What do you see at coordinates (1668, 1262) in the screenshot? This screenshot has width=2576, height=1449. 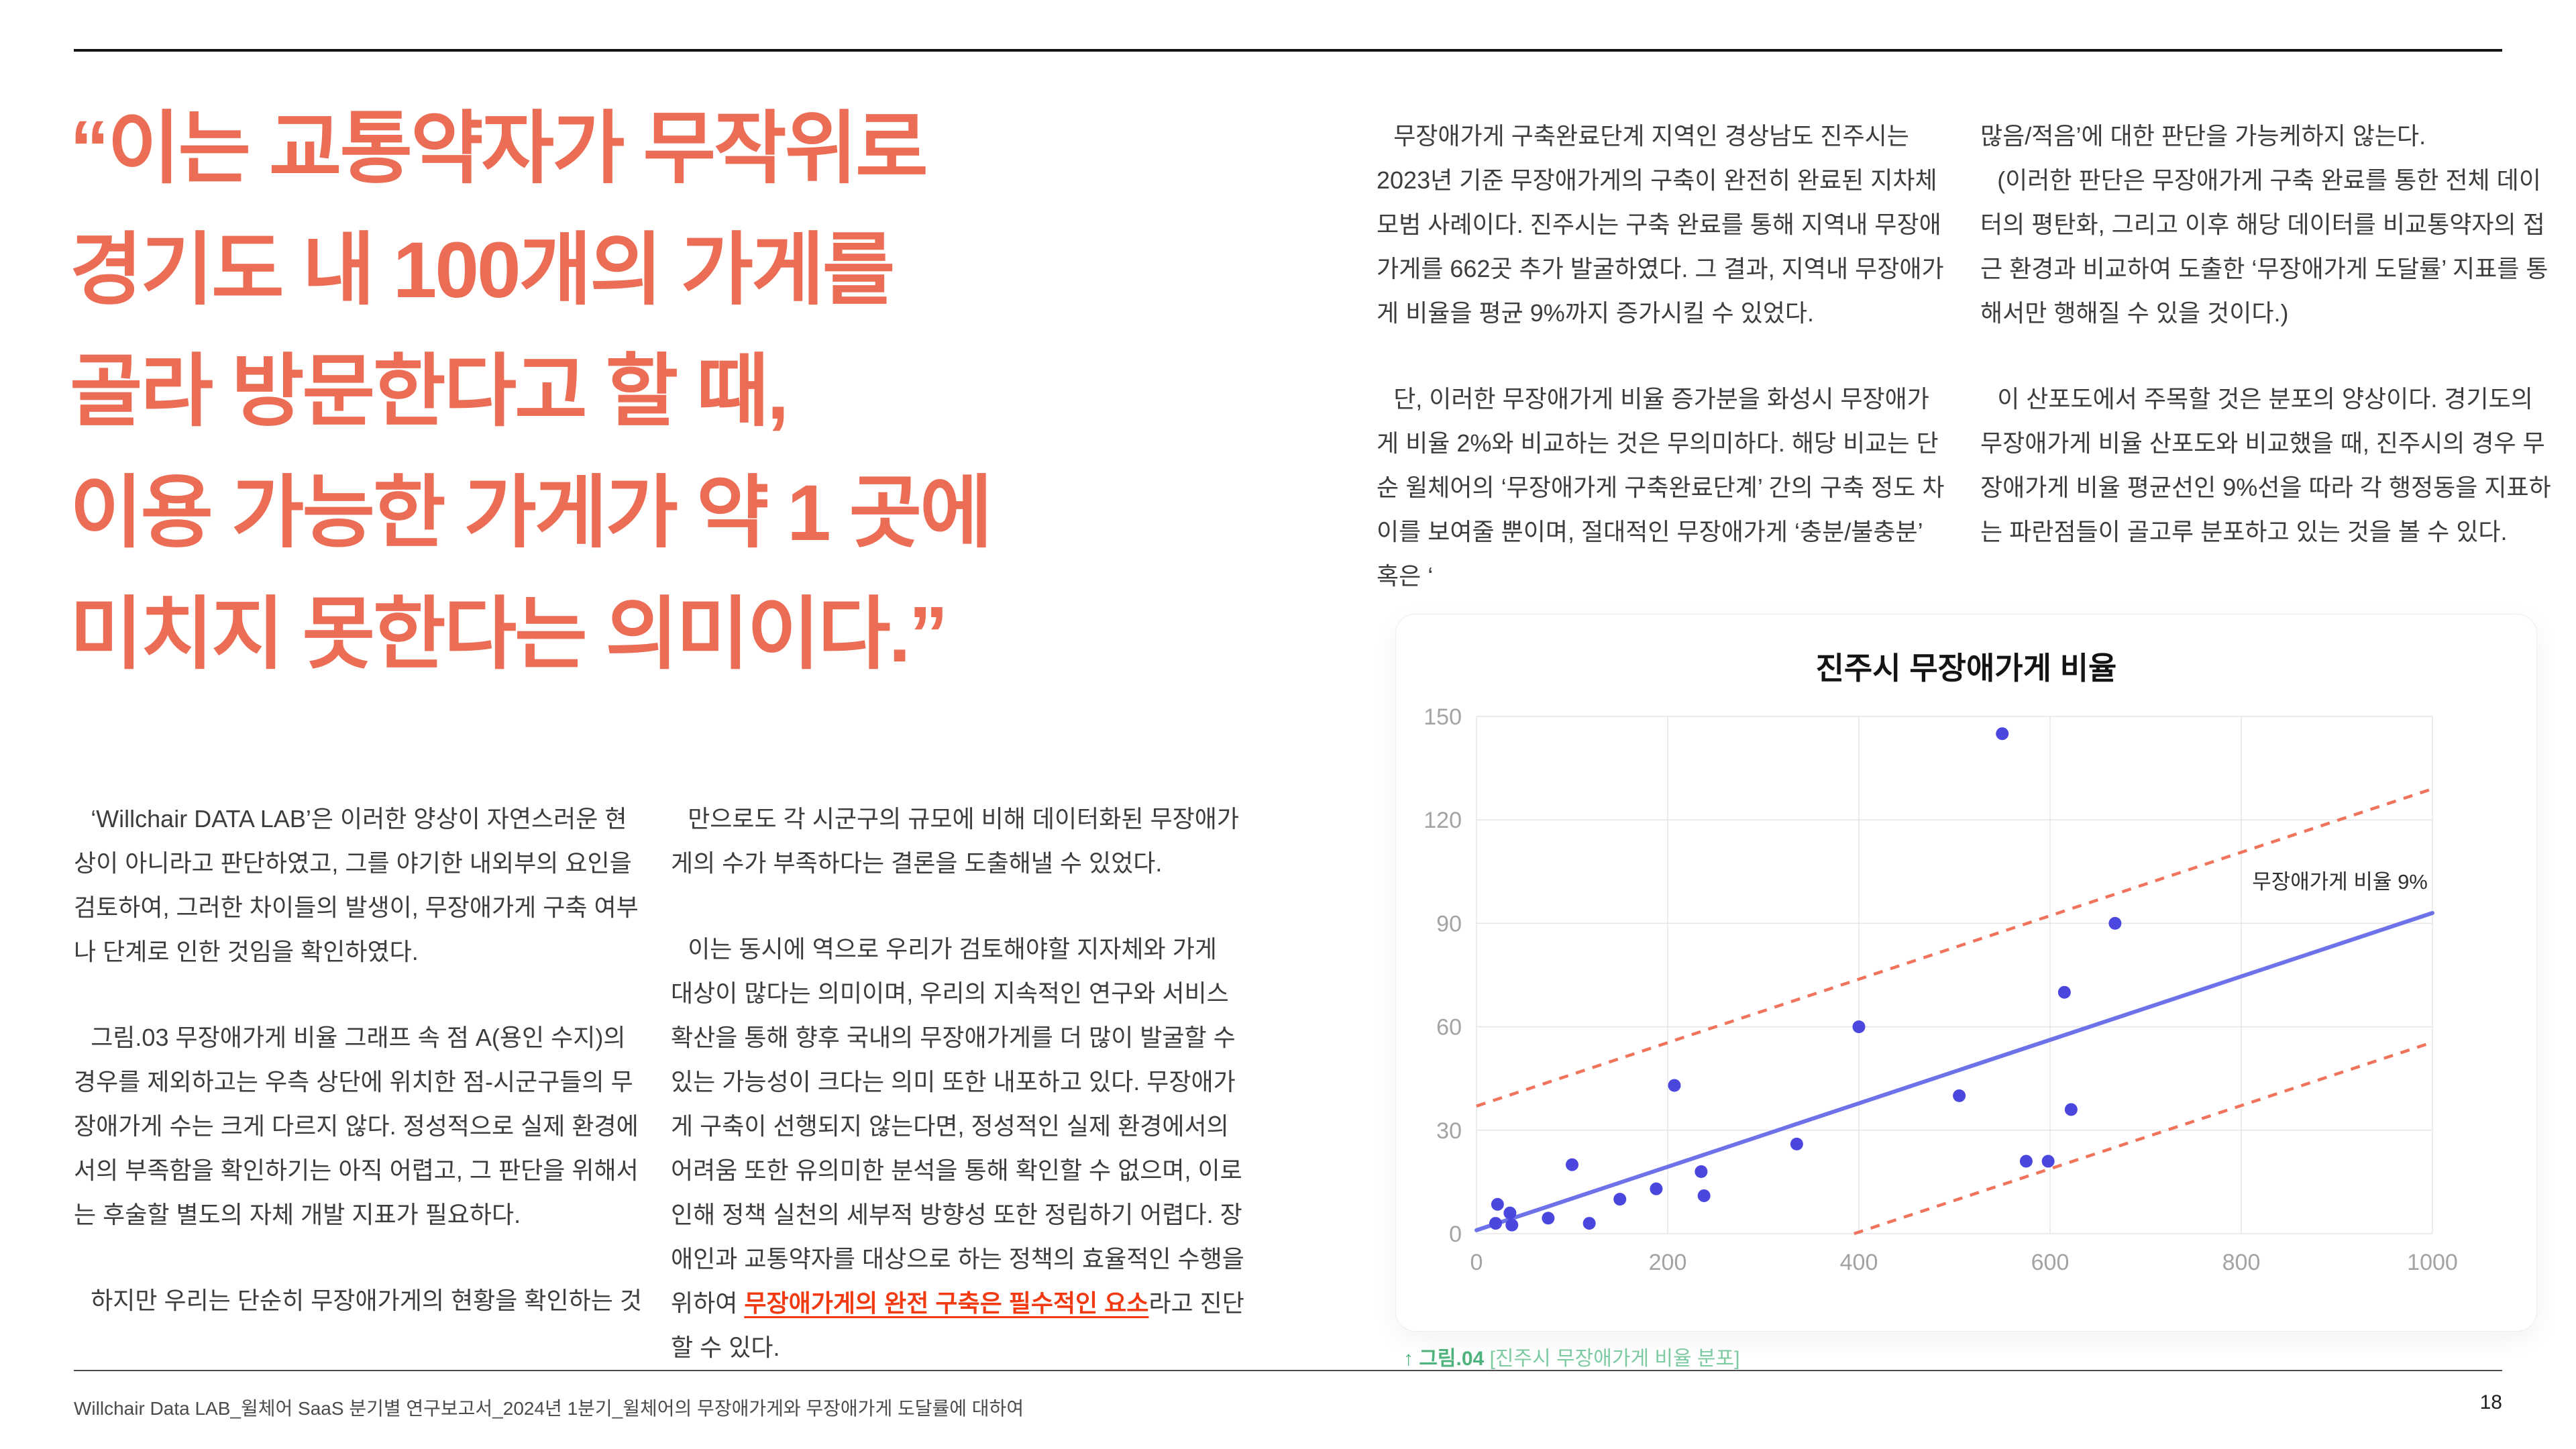 I see `x-tick-label: 200` at bounding box center [1668, 1262].